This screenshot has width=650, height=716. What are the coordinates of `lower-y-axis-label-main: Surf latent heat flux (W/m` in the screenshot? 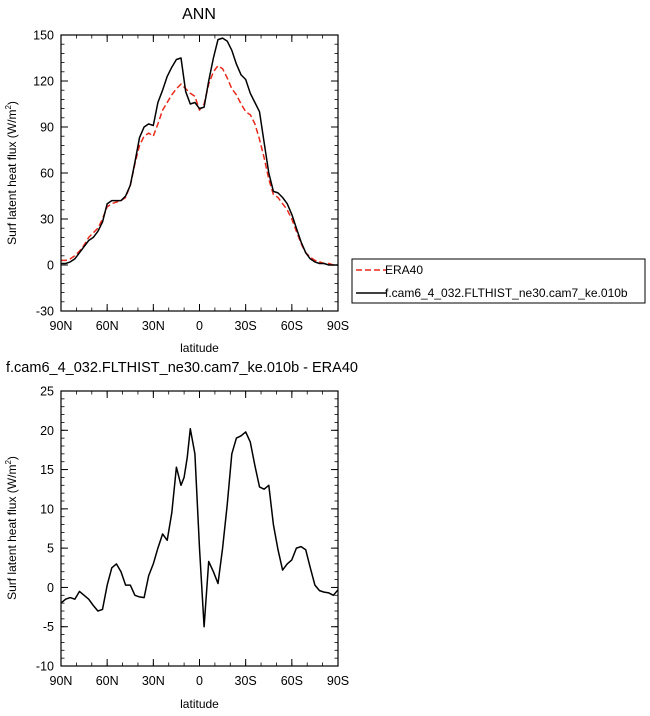 It's located at (12, 532).